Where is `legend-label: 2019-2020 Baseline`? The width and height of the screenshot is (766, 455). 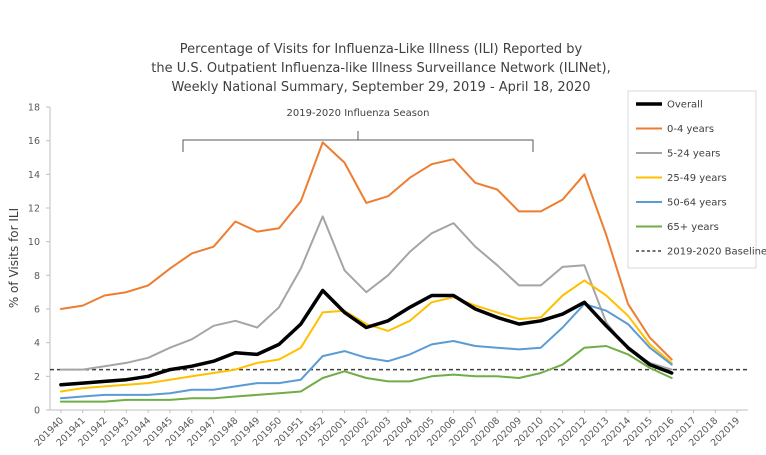
legend-label: 2019-2020 Baseline is located at coordinates (716, 252).